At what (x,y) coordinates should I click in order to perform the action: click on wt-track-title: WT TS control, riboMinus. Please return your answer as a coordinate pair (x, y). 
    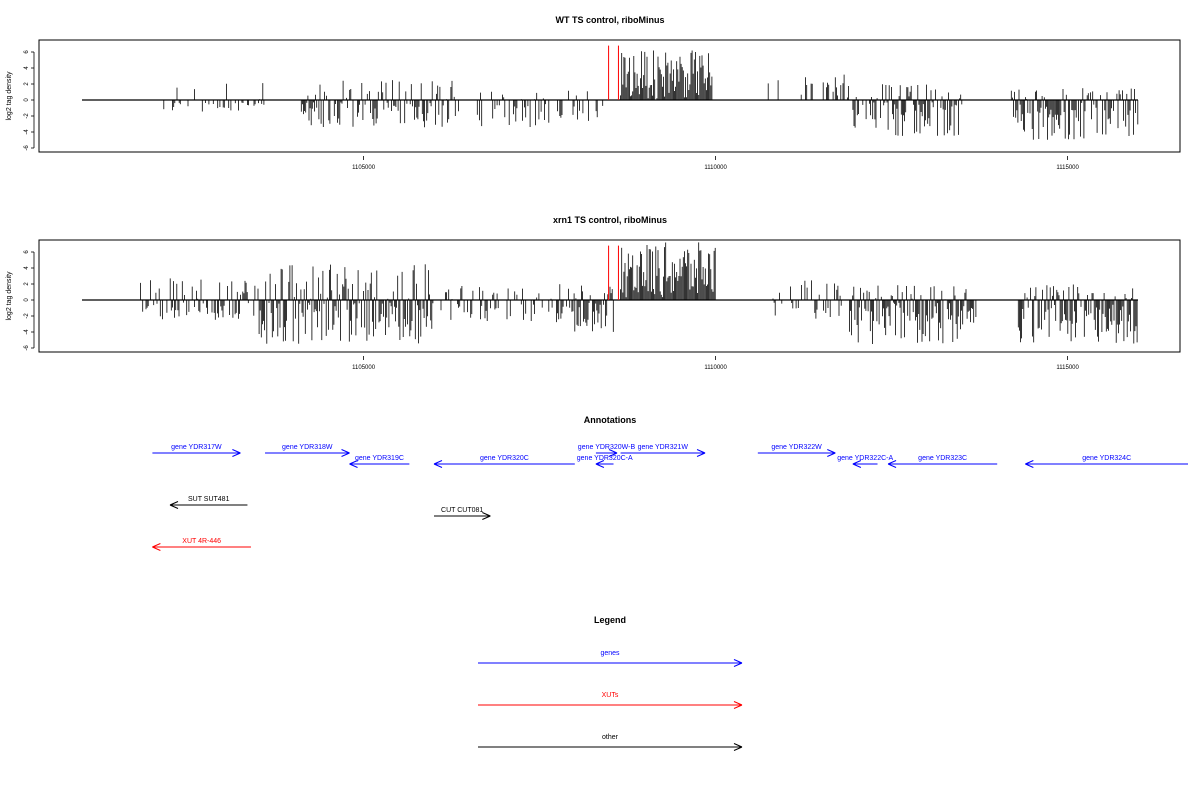
    Looking at the image, I should click on (610, 20).